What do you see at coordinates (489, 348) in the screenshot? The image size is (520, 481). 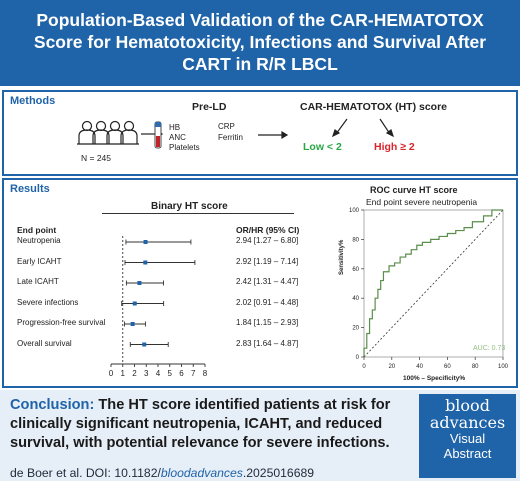 I see `roc-auc: AUC: 0.73` at bounding box center [489, 348].